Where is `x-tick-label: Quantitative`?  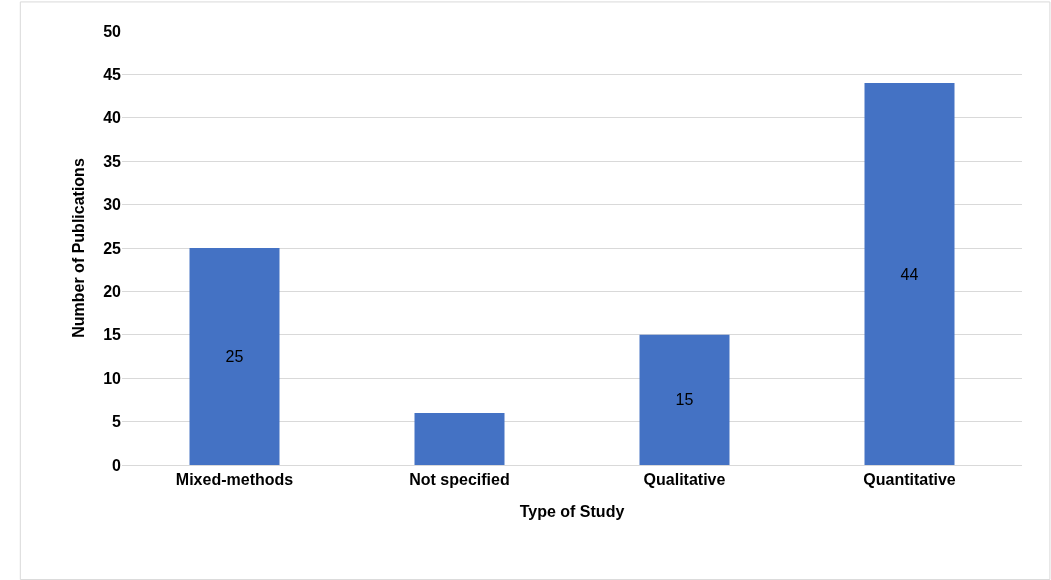
x-tick-label: Quantitative is located at coordinates (909, 480).